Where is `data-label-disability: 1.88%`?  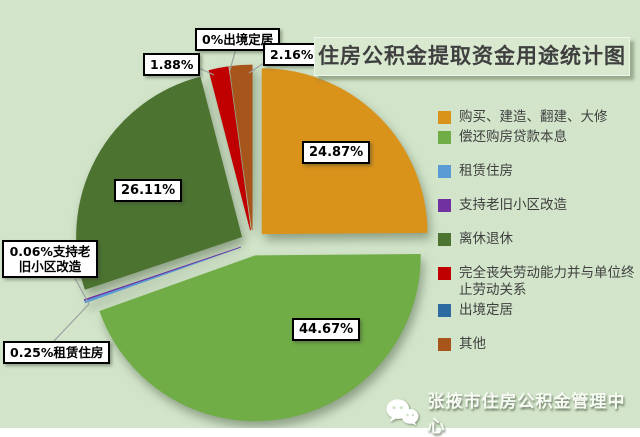 data-label-disability: 1.88% is located at coordinates (172, 64).